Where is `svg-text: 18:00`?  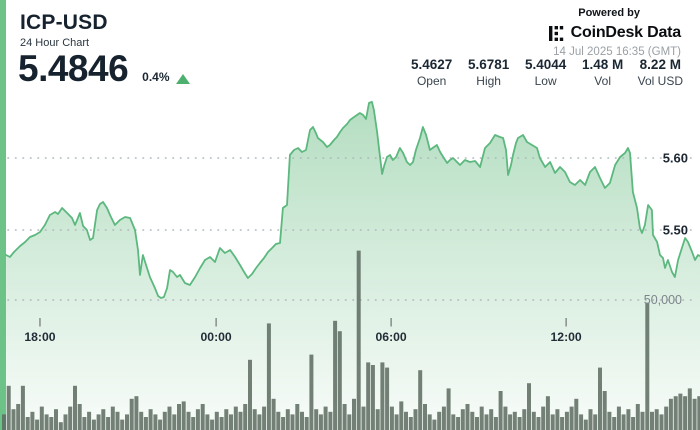 svg-text: 18:00 is located at coordinates (39, 337).